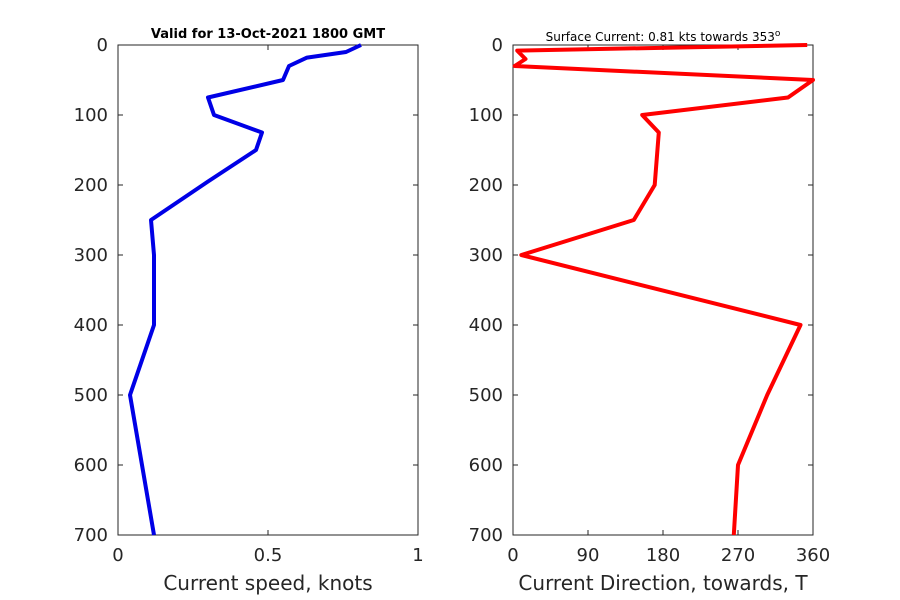 Image resolution: width=900 pixels, height=600 pixels. What do you see at coordinates (91, 465) in the screenshot?
I see `speed-y-tick-label: 600` at bounding box center [91, 465].